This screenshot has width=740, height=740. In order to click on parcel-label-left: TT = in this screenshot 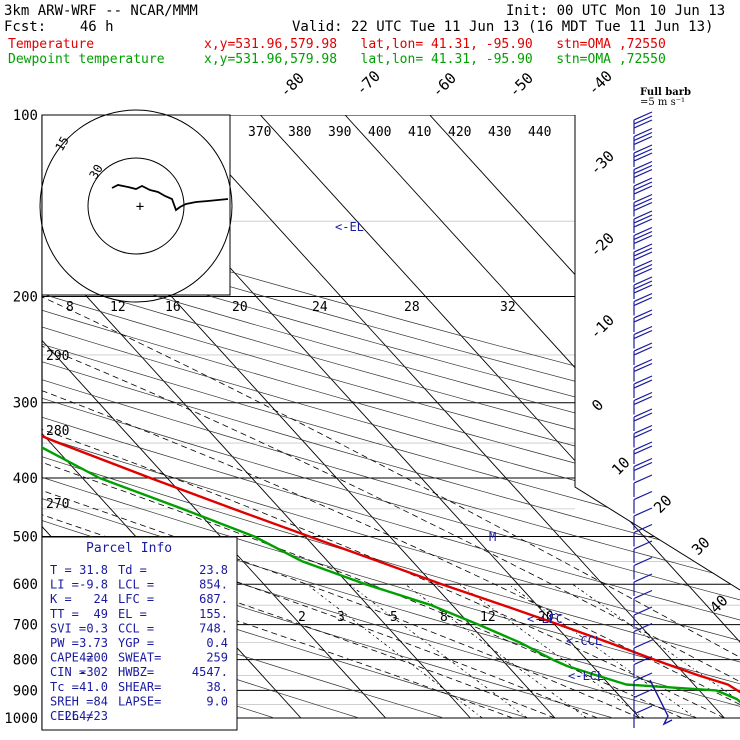, I will do `click(64, 614)`.